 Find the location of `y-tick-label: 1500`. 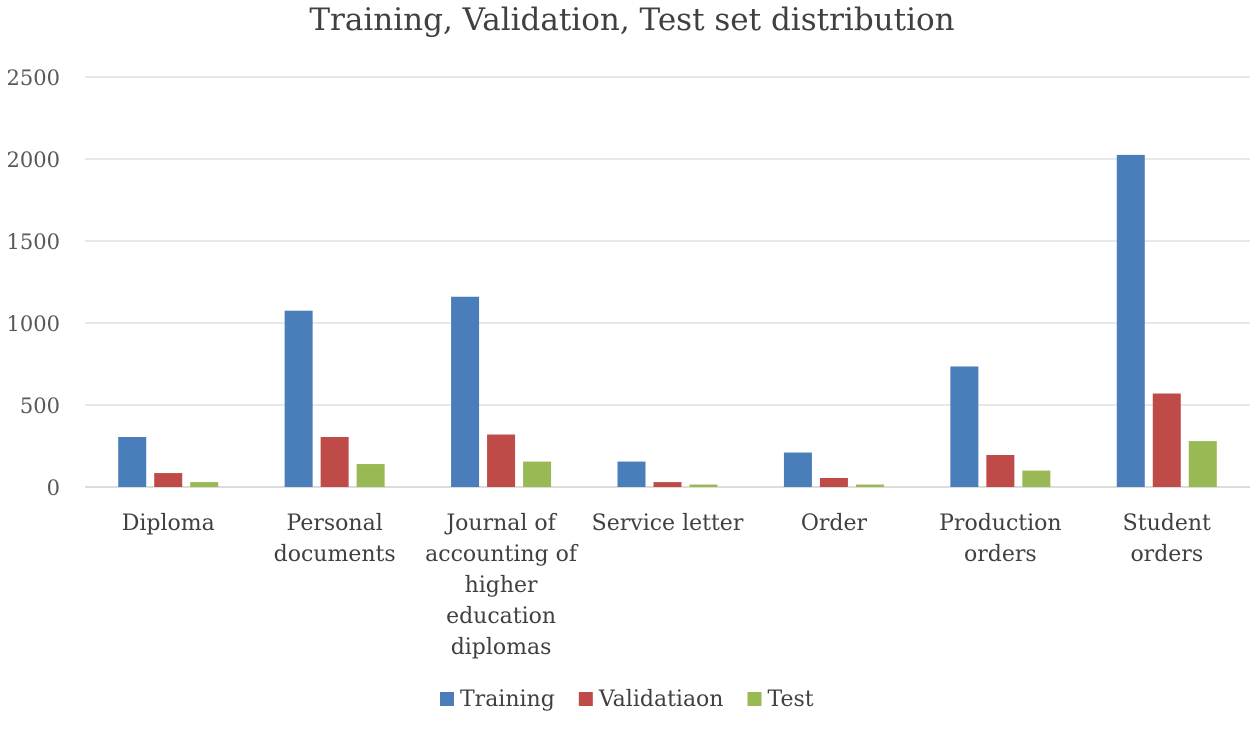

y-tick-label: 1500 is located at coordinates (33, 242).